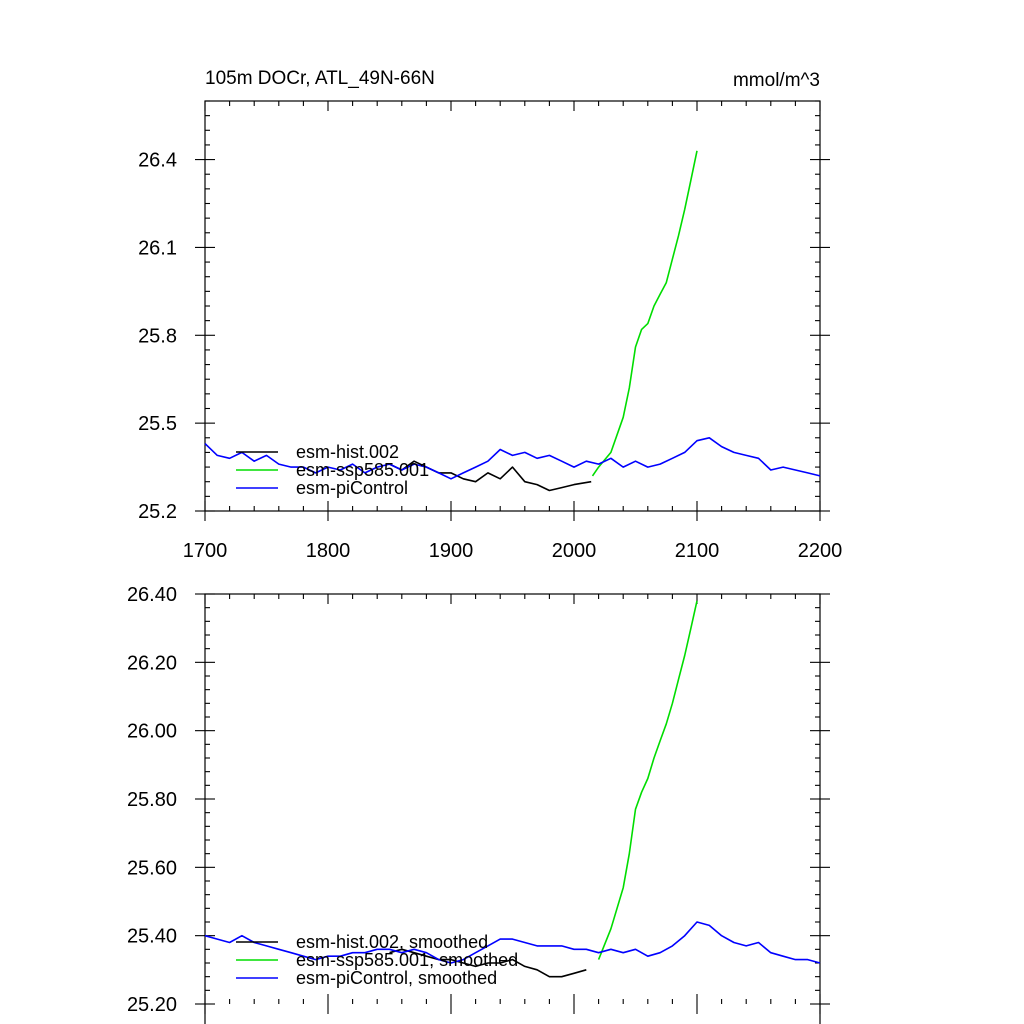 This screenshot has height=1024, width=1024. I want to click on y-tick-label: 26.4, so click(157, 161).